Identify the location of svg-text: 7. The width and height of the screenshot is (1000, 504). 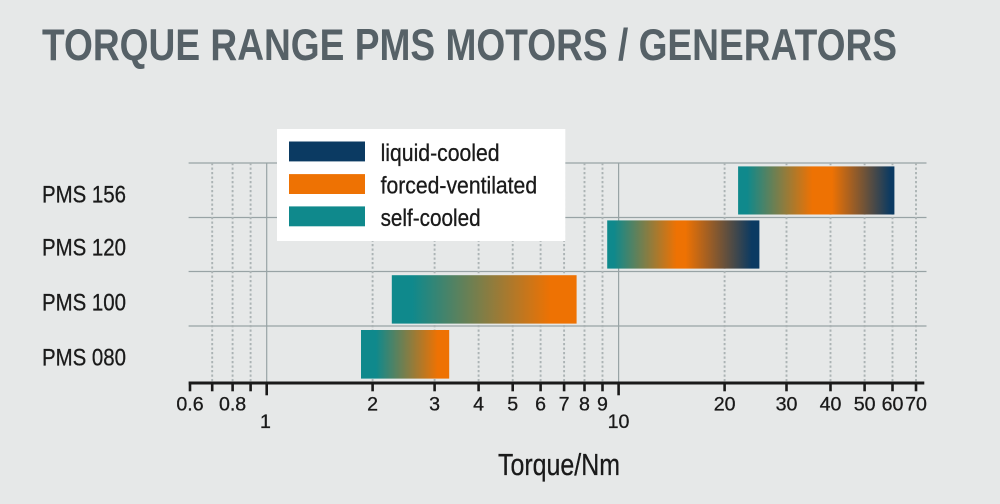
(564, 405).